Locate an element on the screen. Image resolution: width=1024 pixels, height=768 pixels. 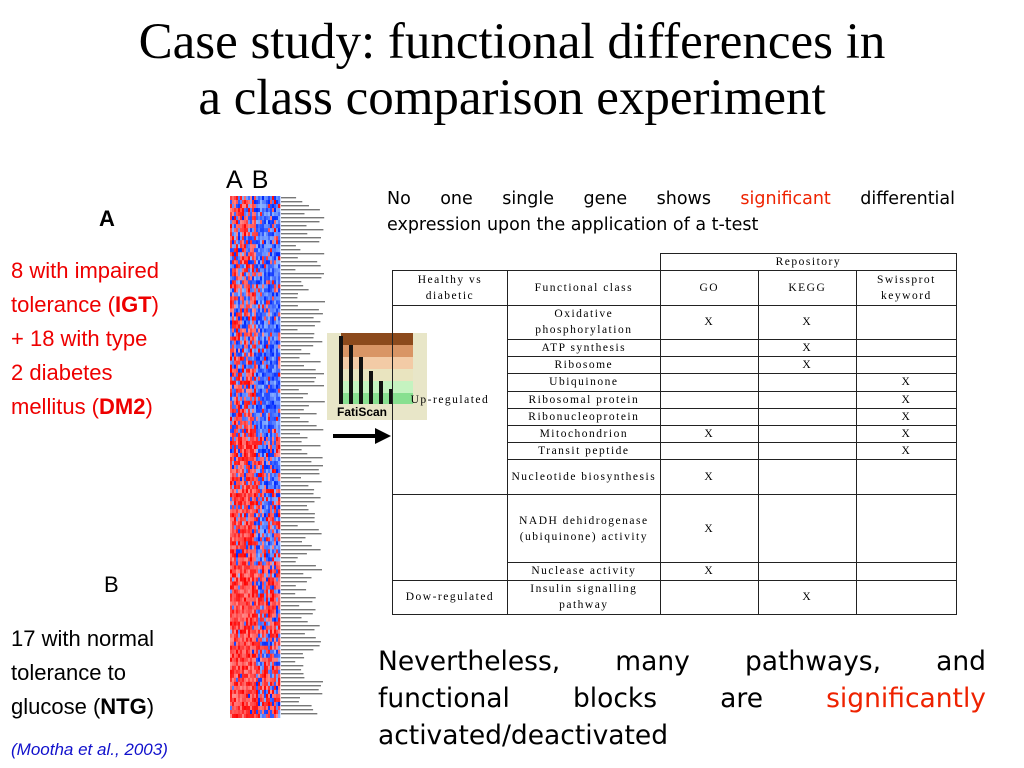
group-a-line-1: 8 with impaired is located at coordinates (85, 270).